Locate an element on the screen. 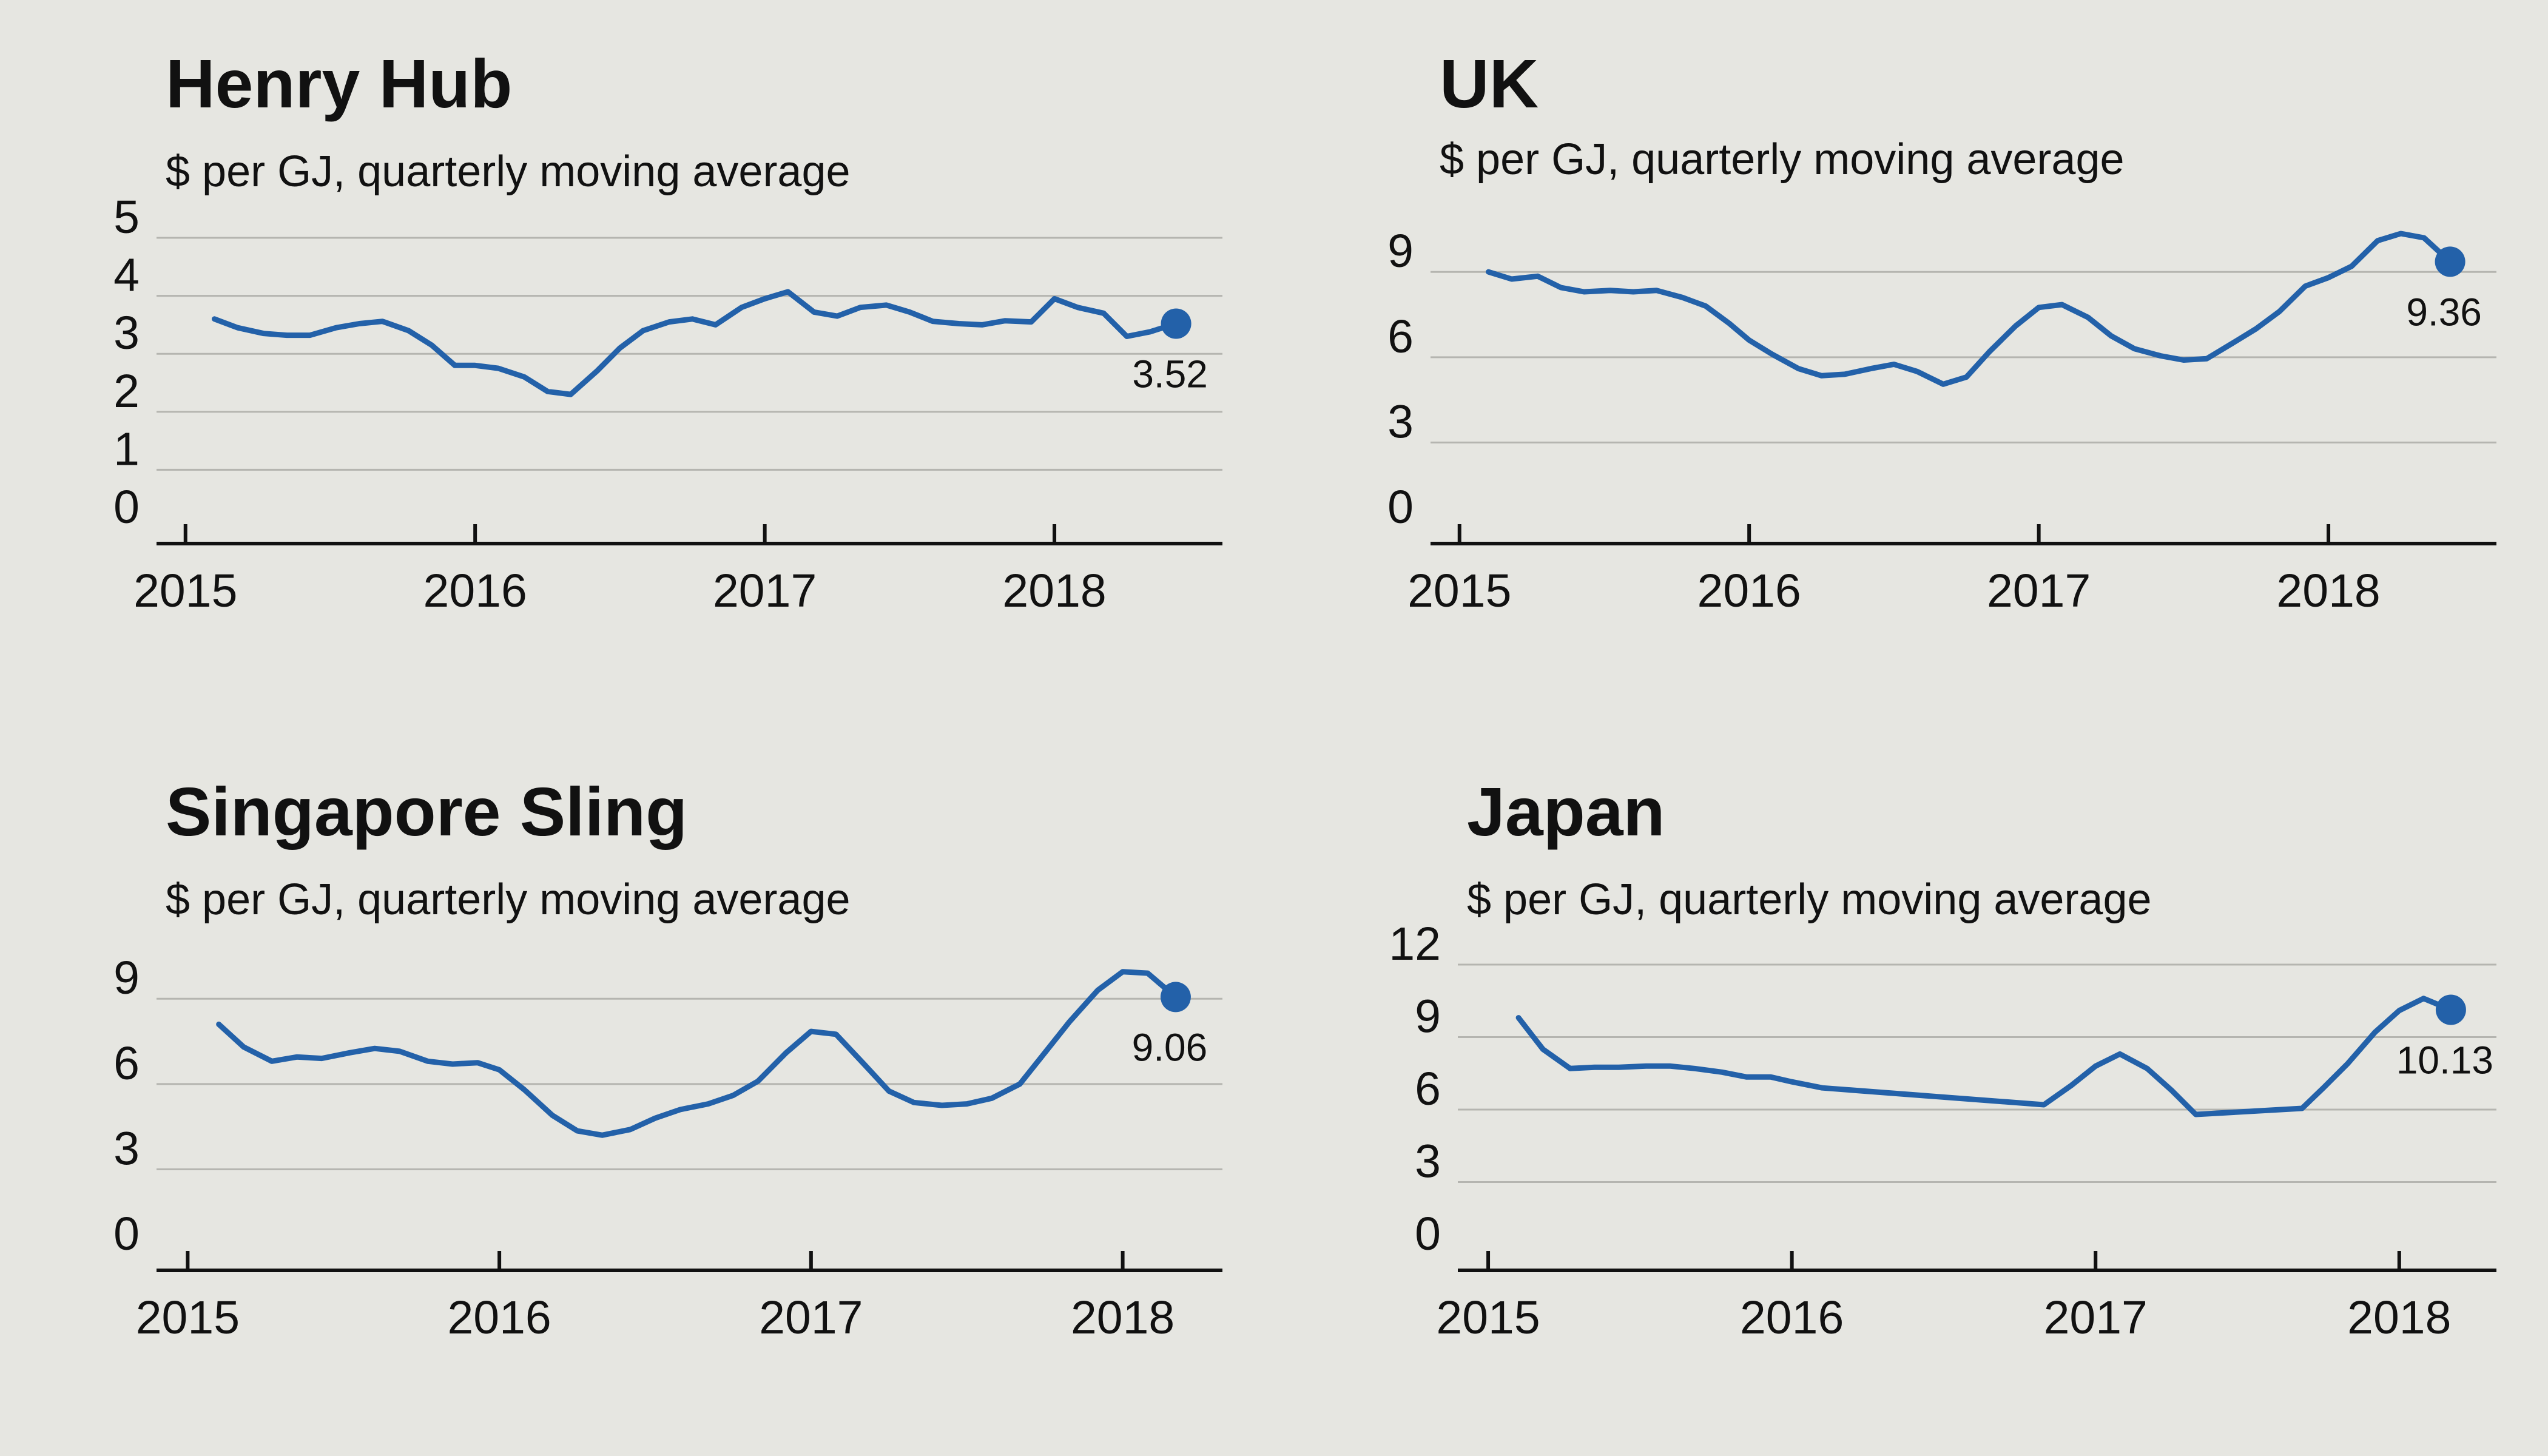 This screenshot has height=1456, width=2548. end-value-label: 3.52 is located at coordinates (1170, 374).